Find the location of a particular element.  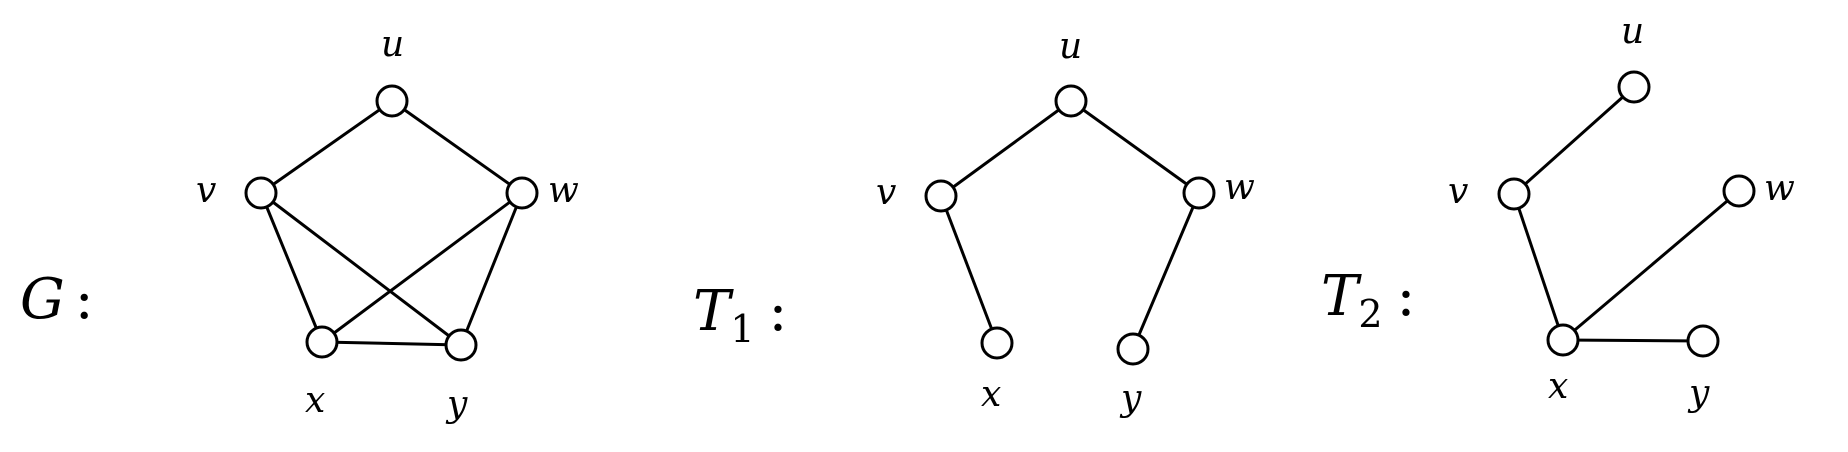

edge-T2-u-v is located at coordinates (1574, 140).